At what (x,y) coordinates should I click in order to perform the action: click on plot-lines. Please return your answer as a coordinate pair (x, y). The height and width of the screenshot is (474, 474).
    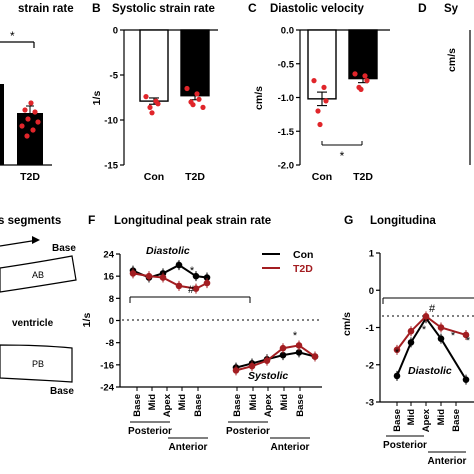
    Looking at the image, I should click on (224, 318).